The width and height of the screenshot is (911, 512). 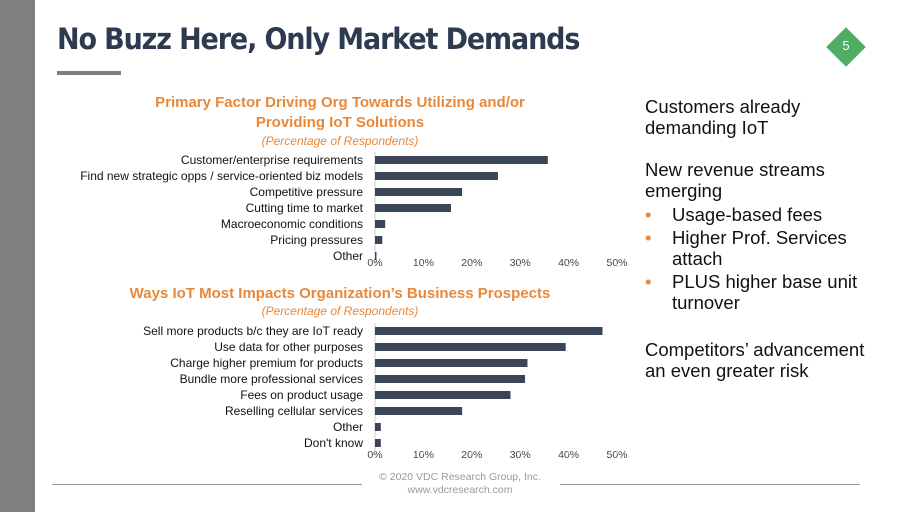 What do you see at coordinates (294, 411) in the screenshot?
I see `category-label: Reselling cellular services` at bounding box center [294, 411].